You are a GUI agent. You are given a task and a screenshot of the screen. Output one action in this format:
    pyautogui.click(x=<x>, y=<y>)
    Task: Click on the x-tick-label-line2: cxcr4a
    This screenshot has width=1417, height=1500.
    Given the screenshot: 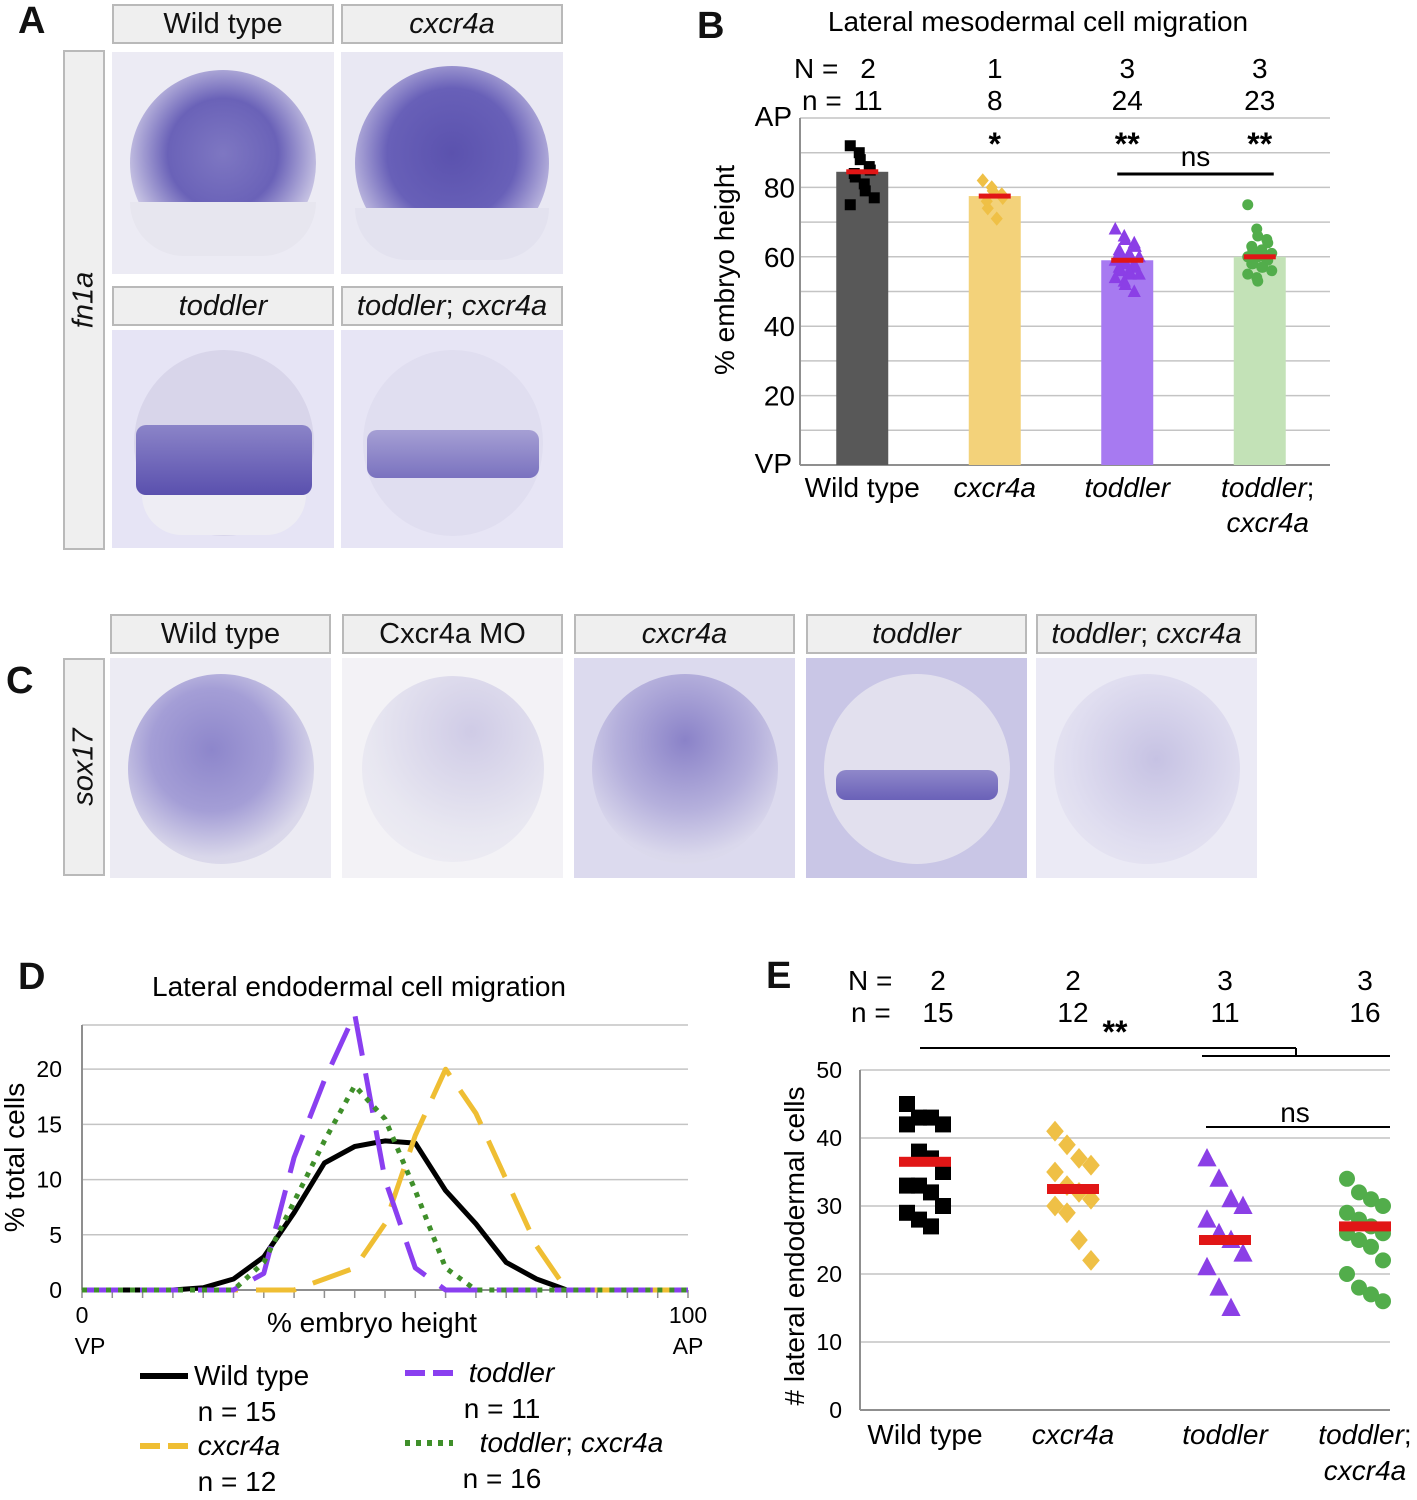 What is the action you would take?
    pyautogui.click(x=1268, y=522)
    